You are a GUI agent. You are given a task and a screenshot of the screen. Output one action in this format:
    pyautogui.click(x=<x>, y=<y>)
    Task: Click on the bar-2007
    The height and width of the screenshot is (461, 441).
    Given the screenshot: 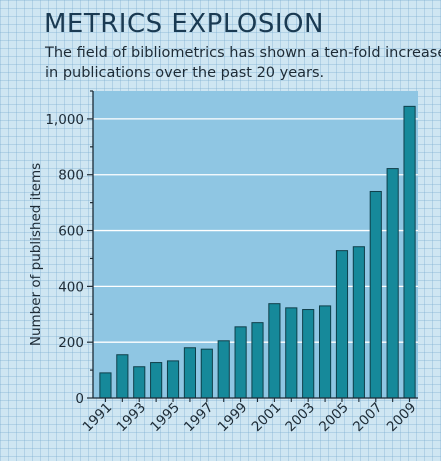 What is the action you would take?
    pyautogui.click(x=375, y=294)
    